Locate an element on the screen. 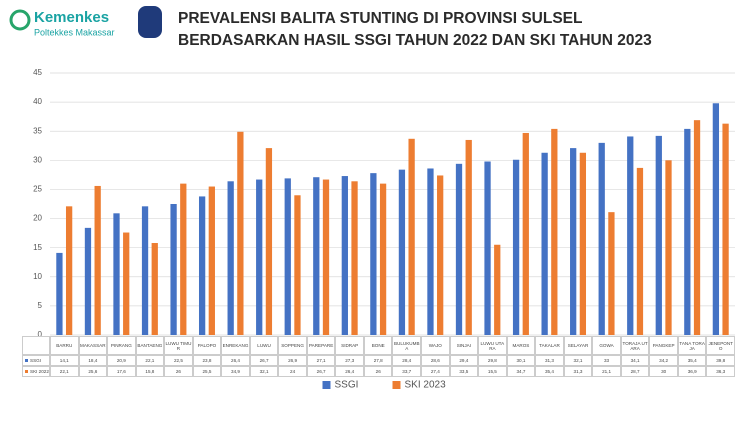 Image resolution: width=750 pixels, height=422 pixels. data-label: 15,5 is located at coordinates (492, 371).